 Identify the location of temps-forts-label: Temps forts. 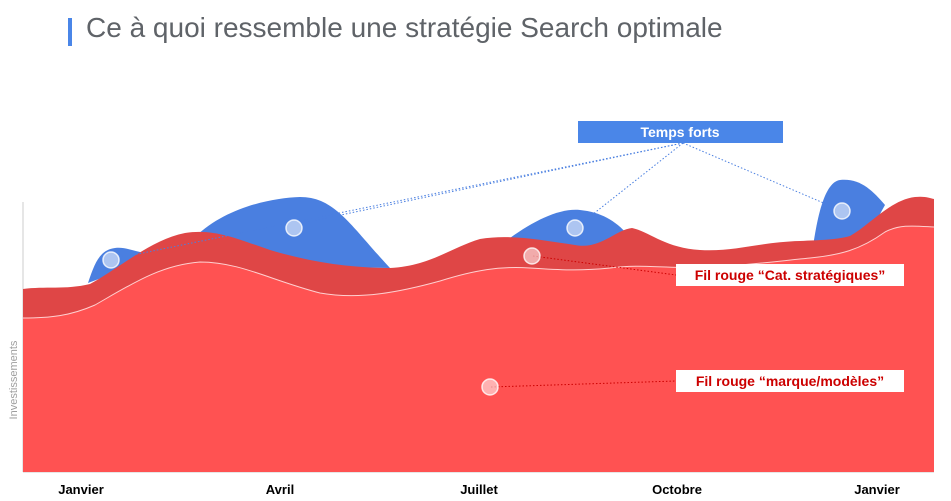
(679, 132).